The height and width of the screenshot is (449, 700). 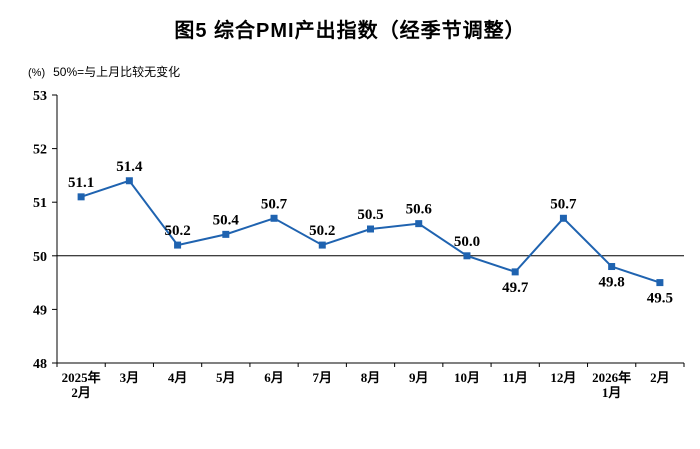 I want to click on x-axis-label: 5月, so click(x=226, y=377).